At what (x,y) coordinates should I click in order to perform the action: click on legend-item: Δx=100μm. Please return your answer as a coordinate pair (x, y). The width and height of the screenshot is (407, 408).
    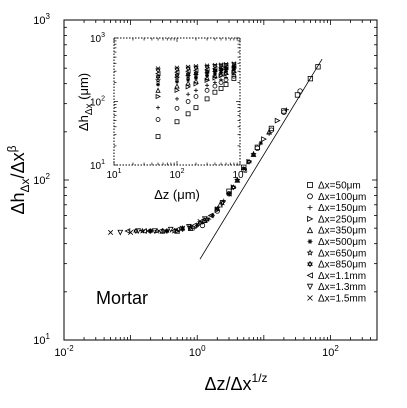
    Looking at the image, I should click on (336, 197).